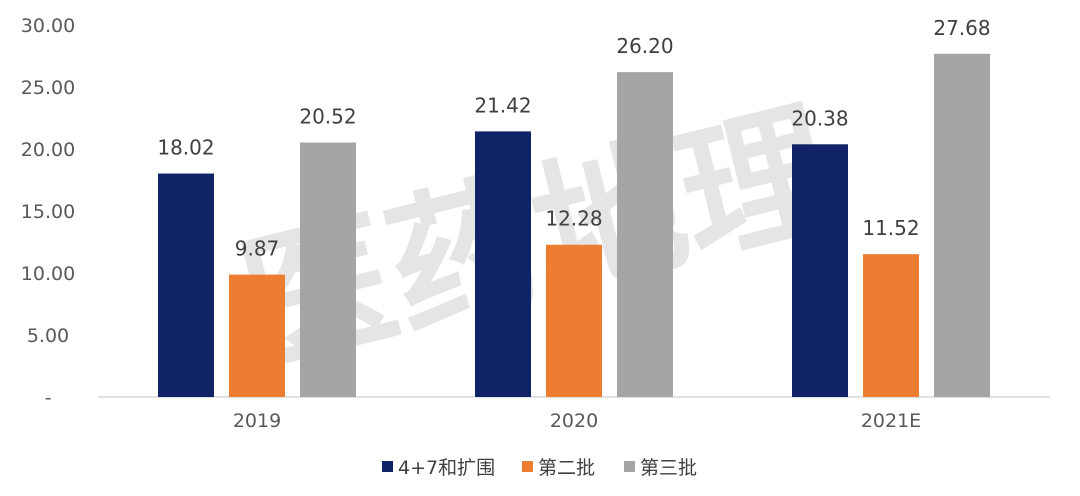 This screenshot has width=1080, height=496. Describe the element at coordinates (573, 219) in the screenshot. I see `data-label: 12.28` at that location.